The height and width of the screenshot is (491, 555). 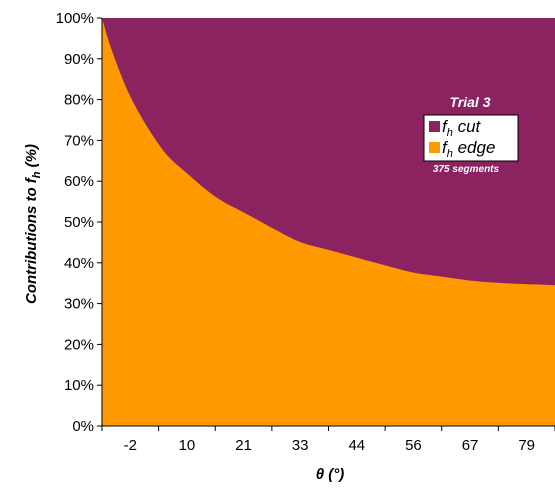 What do you see at coordinates (320, 474) in the screenshot?
I see `x-axis-title-symbol: θ` at bounding box center [320, 474].